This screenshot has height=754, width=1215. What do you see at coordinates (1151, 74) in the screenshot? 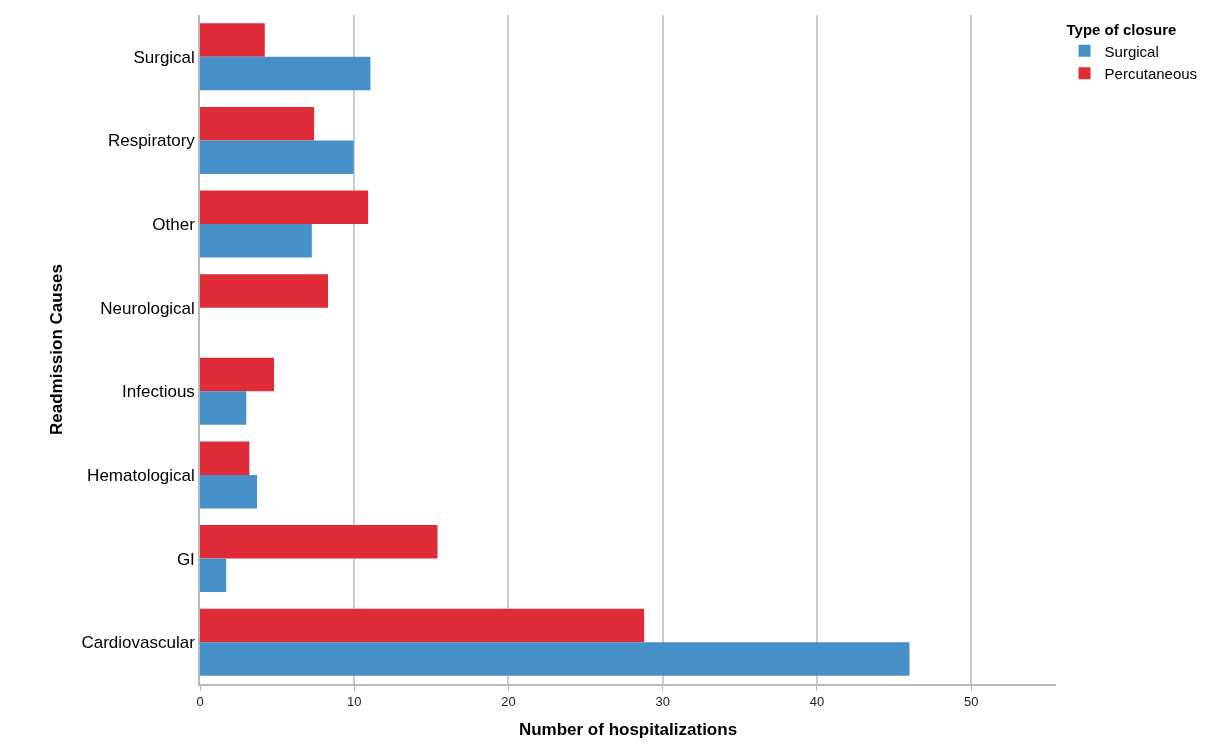
I see `legend-label: Percutaneous` at bounding box center [1151, 74].